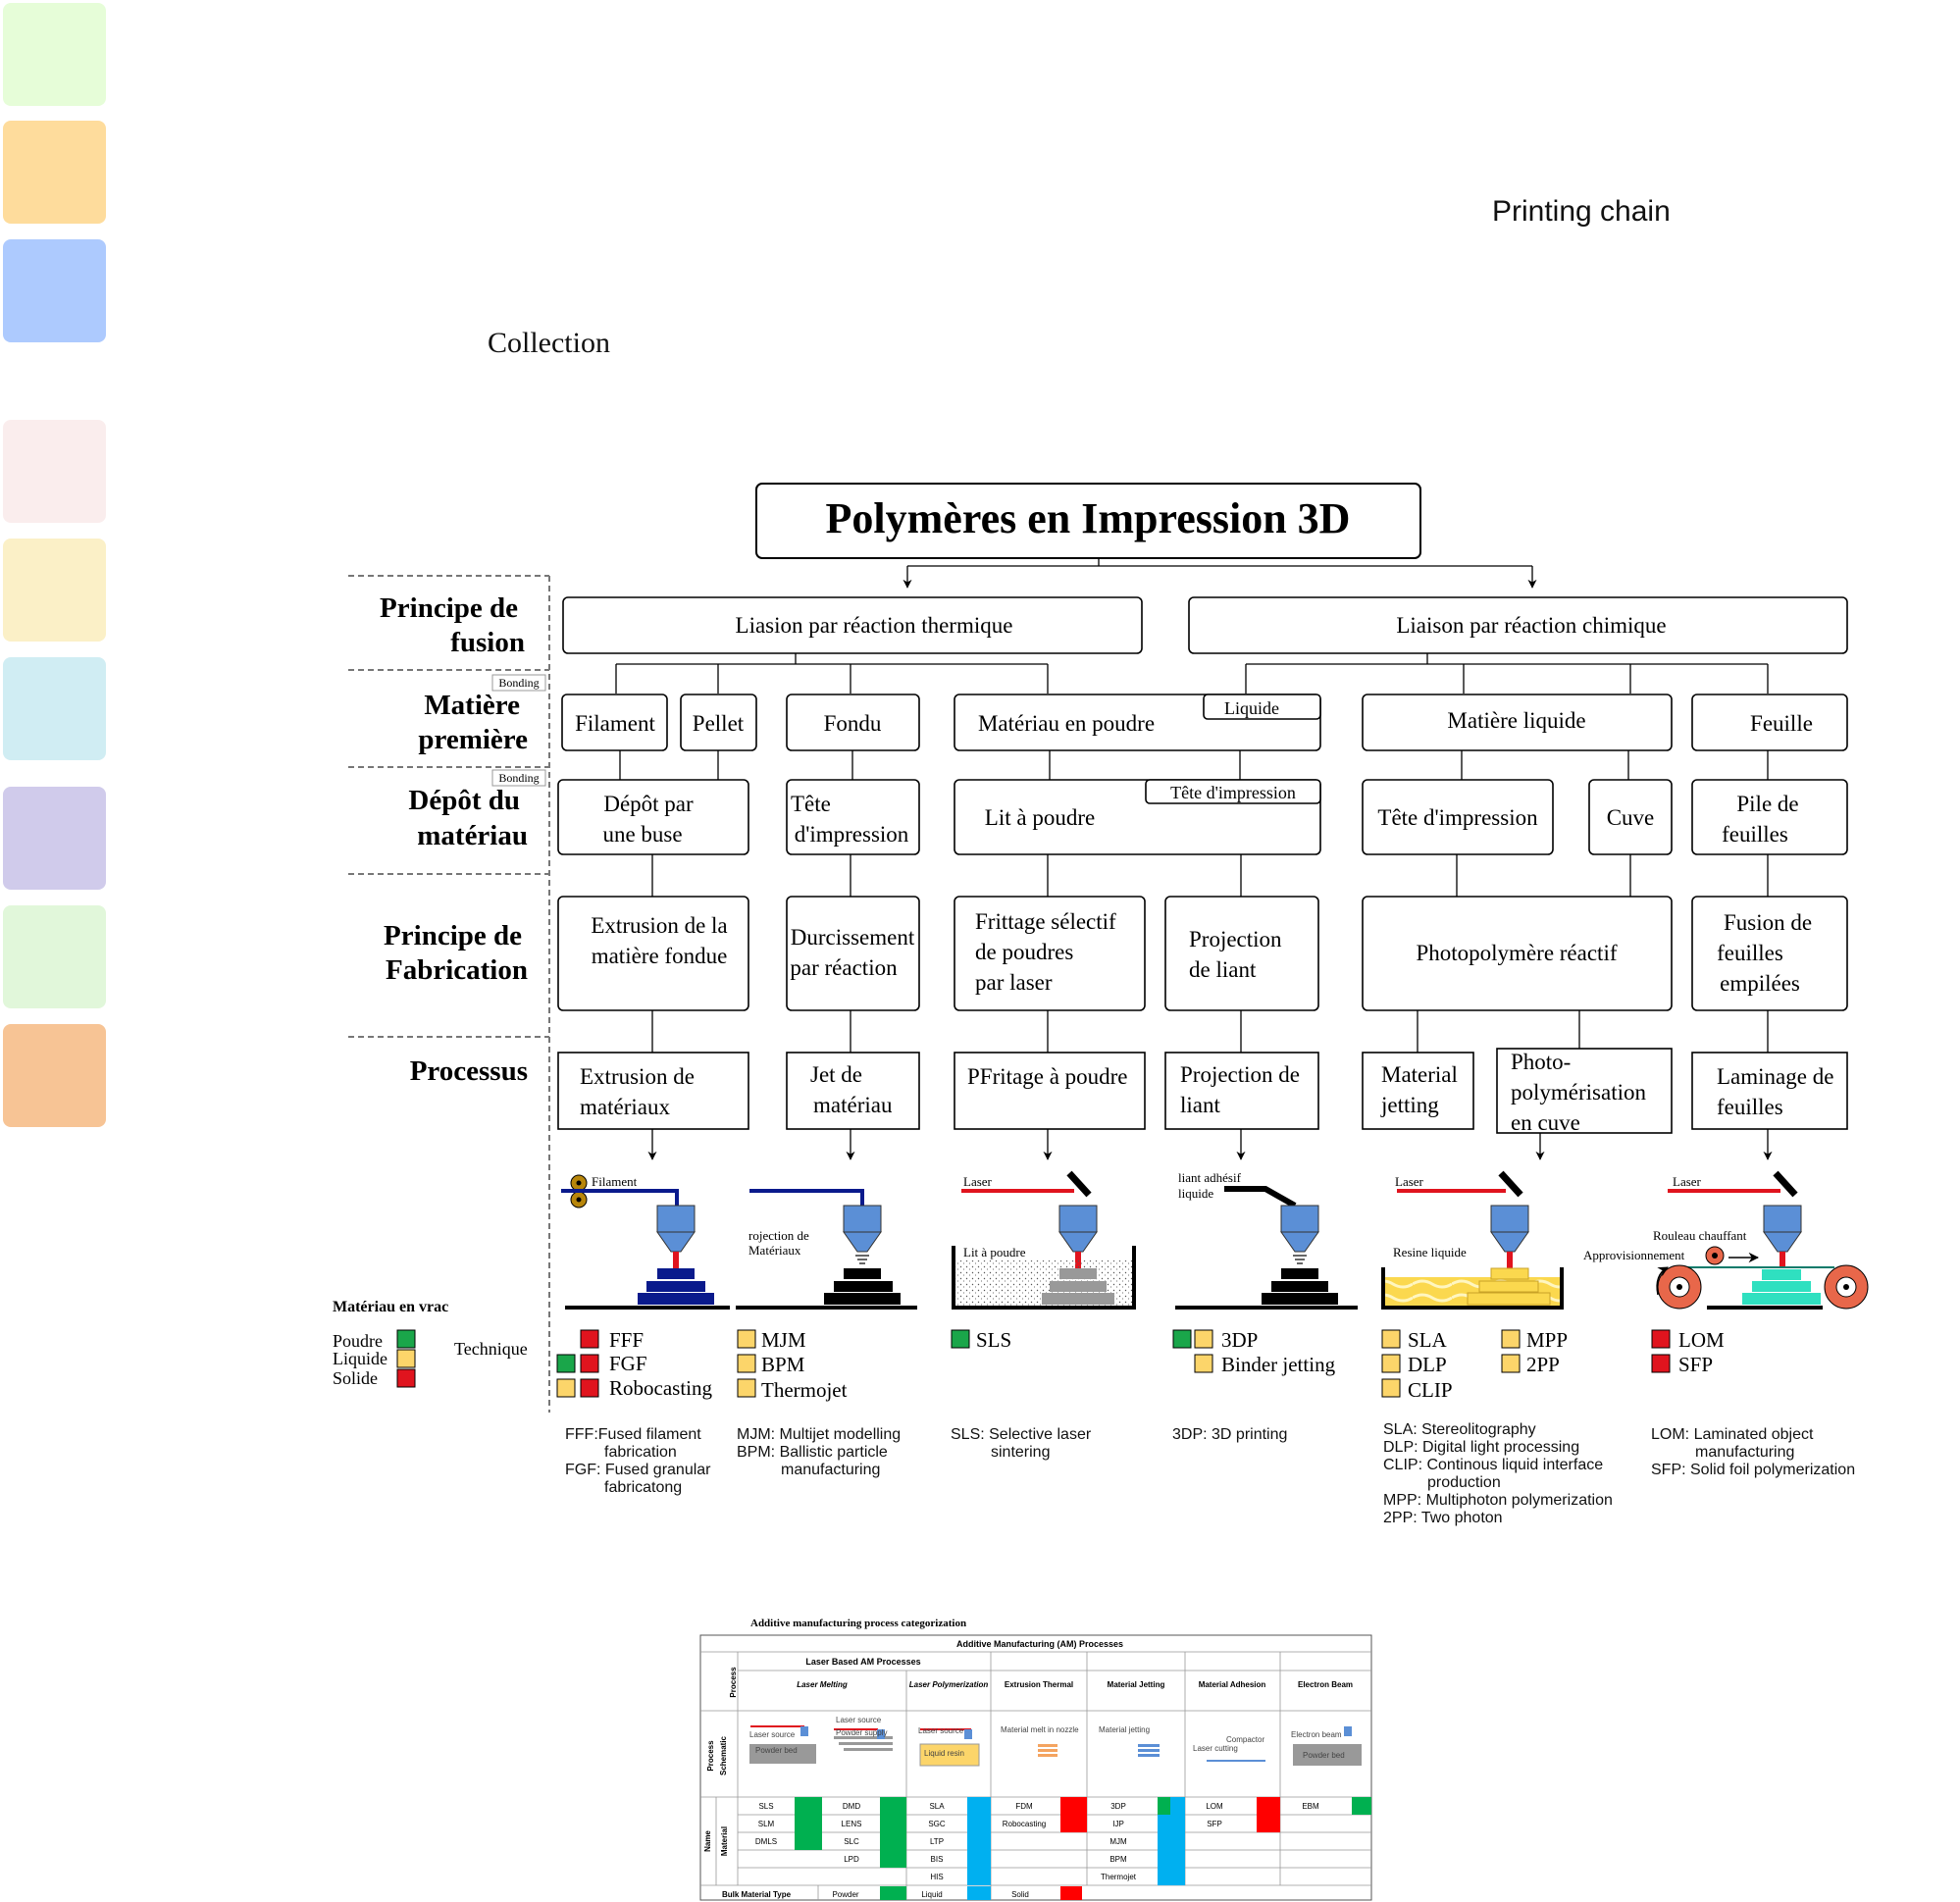  What do you see at coordinates (851, 1842) in the screenshot?
I see `tbl-name: SLC` at bounding box center [851, 1842].